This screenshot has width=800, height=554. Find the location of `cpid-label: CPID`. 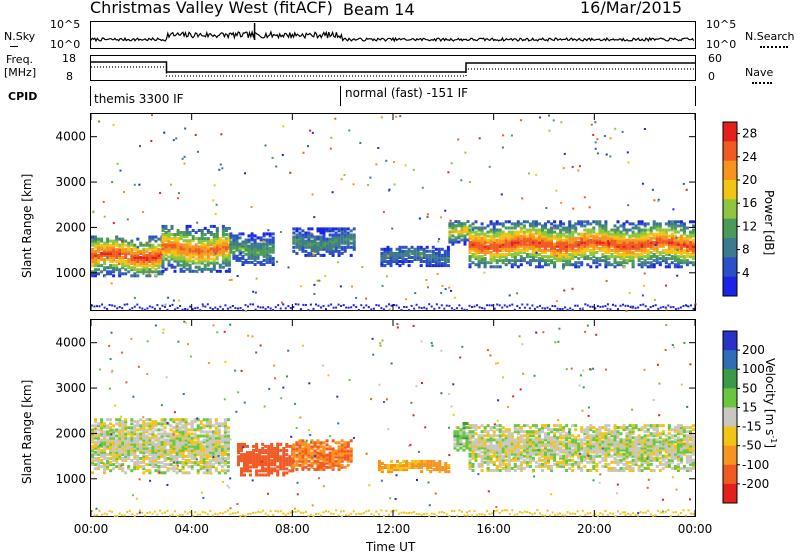

cpid-label: CPID is located at coordinates (23, 96).